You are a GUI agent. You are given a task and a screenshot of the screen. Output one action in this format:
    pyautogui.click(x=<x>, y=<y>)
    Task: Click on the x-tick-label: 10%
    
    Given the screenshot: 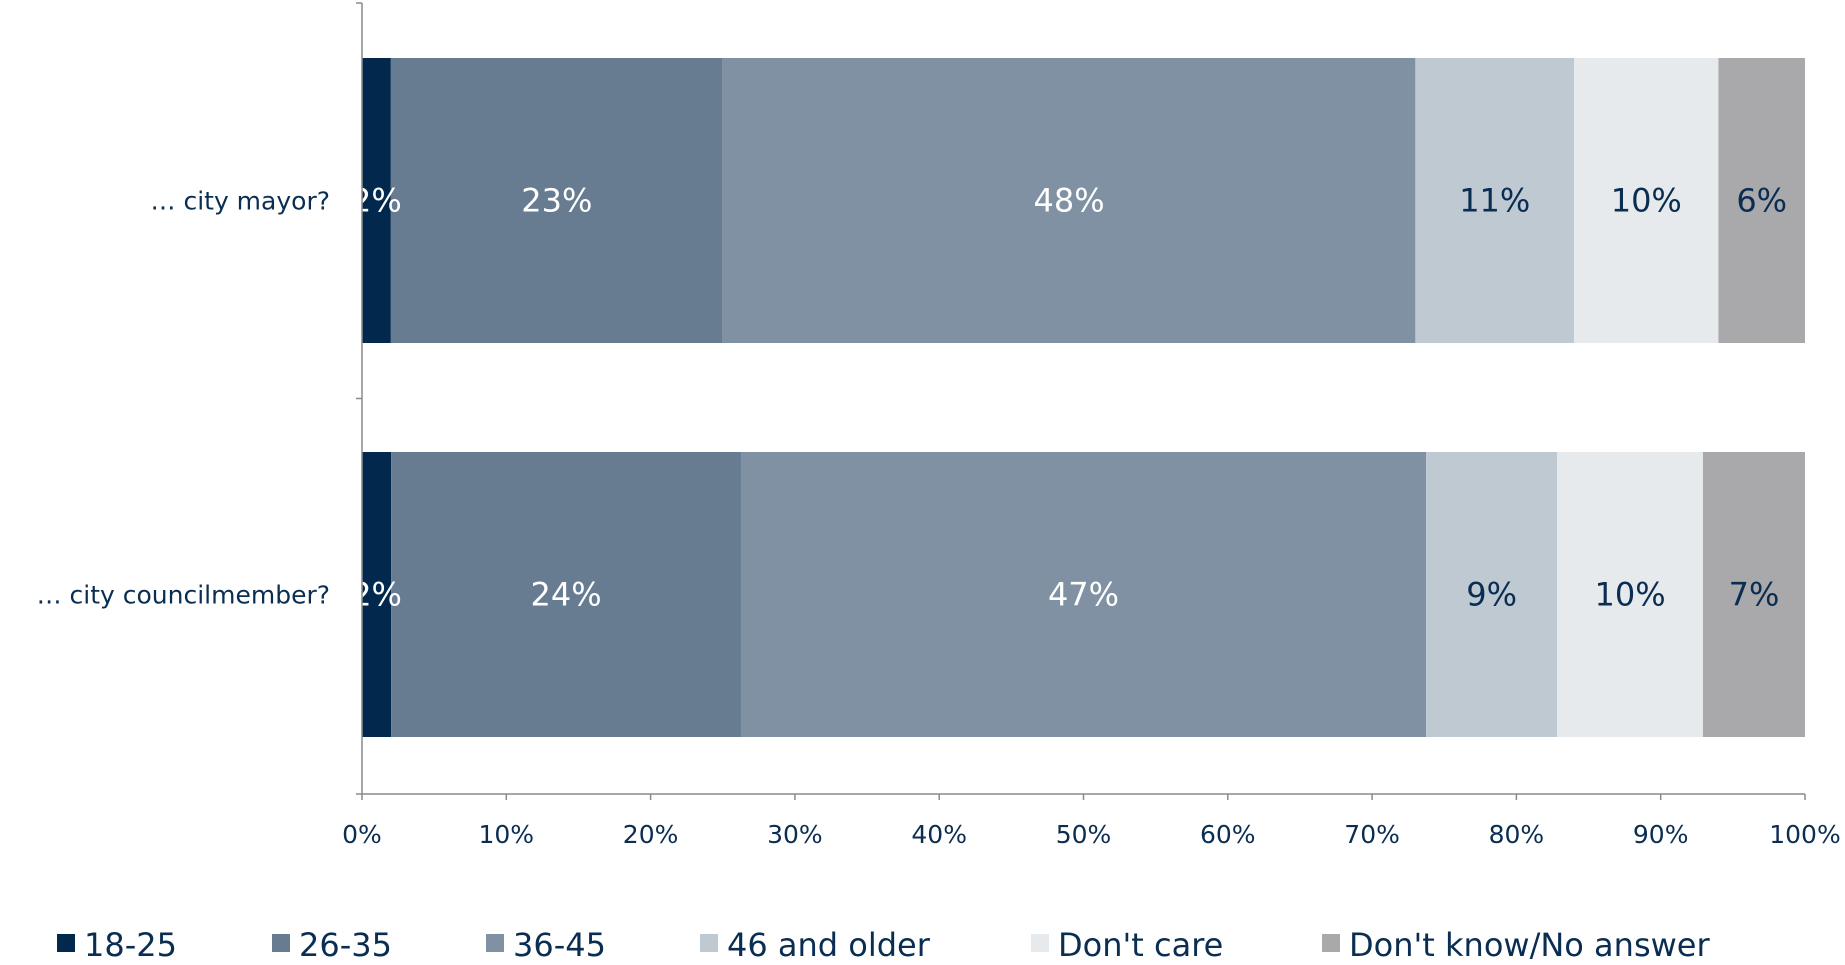 What is the action you would take?
    pyautogui.click(x=507, y=834)
    